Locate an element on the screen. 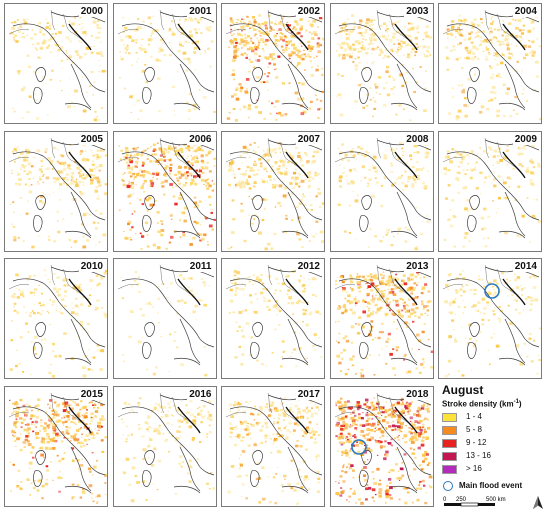 This screenshot has width=550, height=513. legend-label: 13 - 16 is located at coordinates (478, 455).